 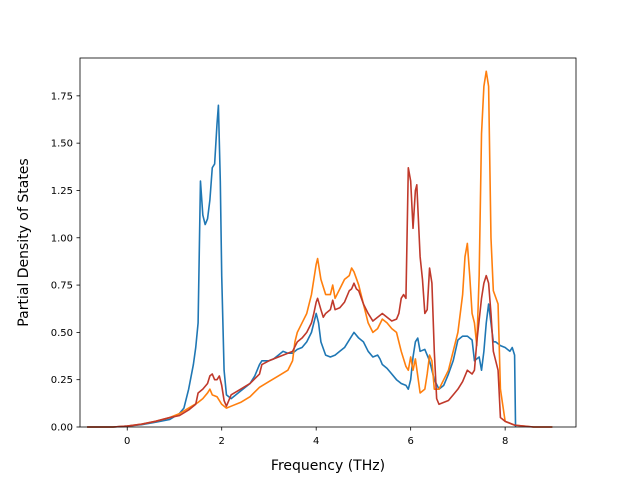 What do you see at coordinates (62, 96) in the screenshot?
I see `y-tick-label: 1.75` at bounding box center [62, 96].